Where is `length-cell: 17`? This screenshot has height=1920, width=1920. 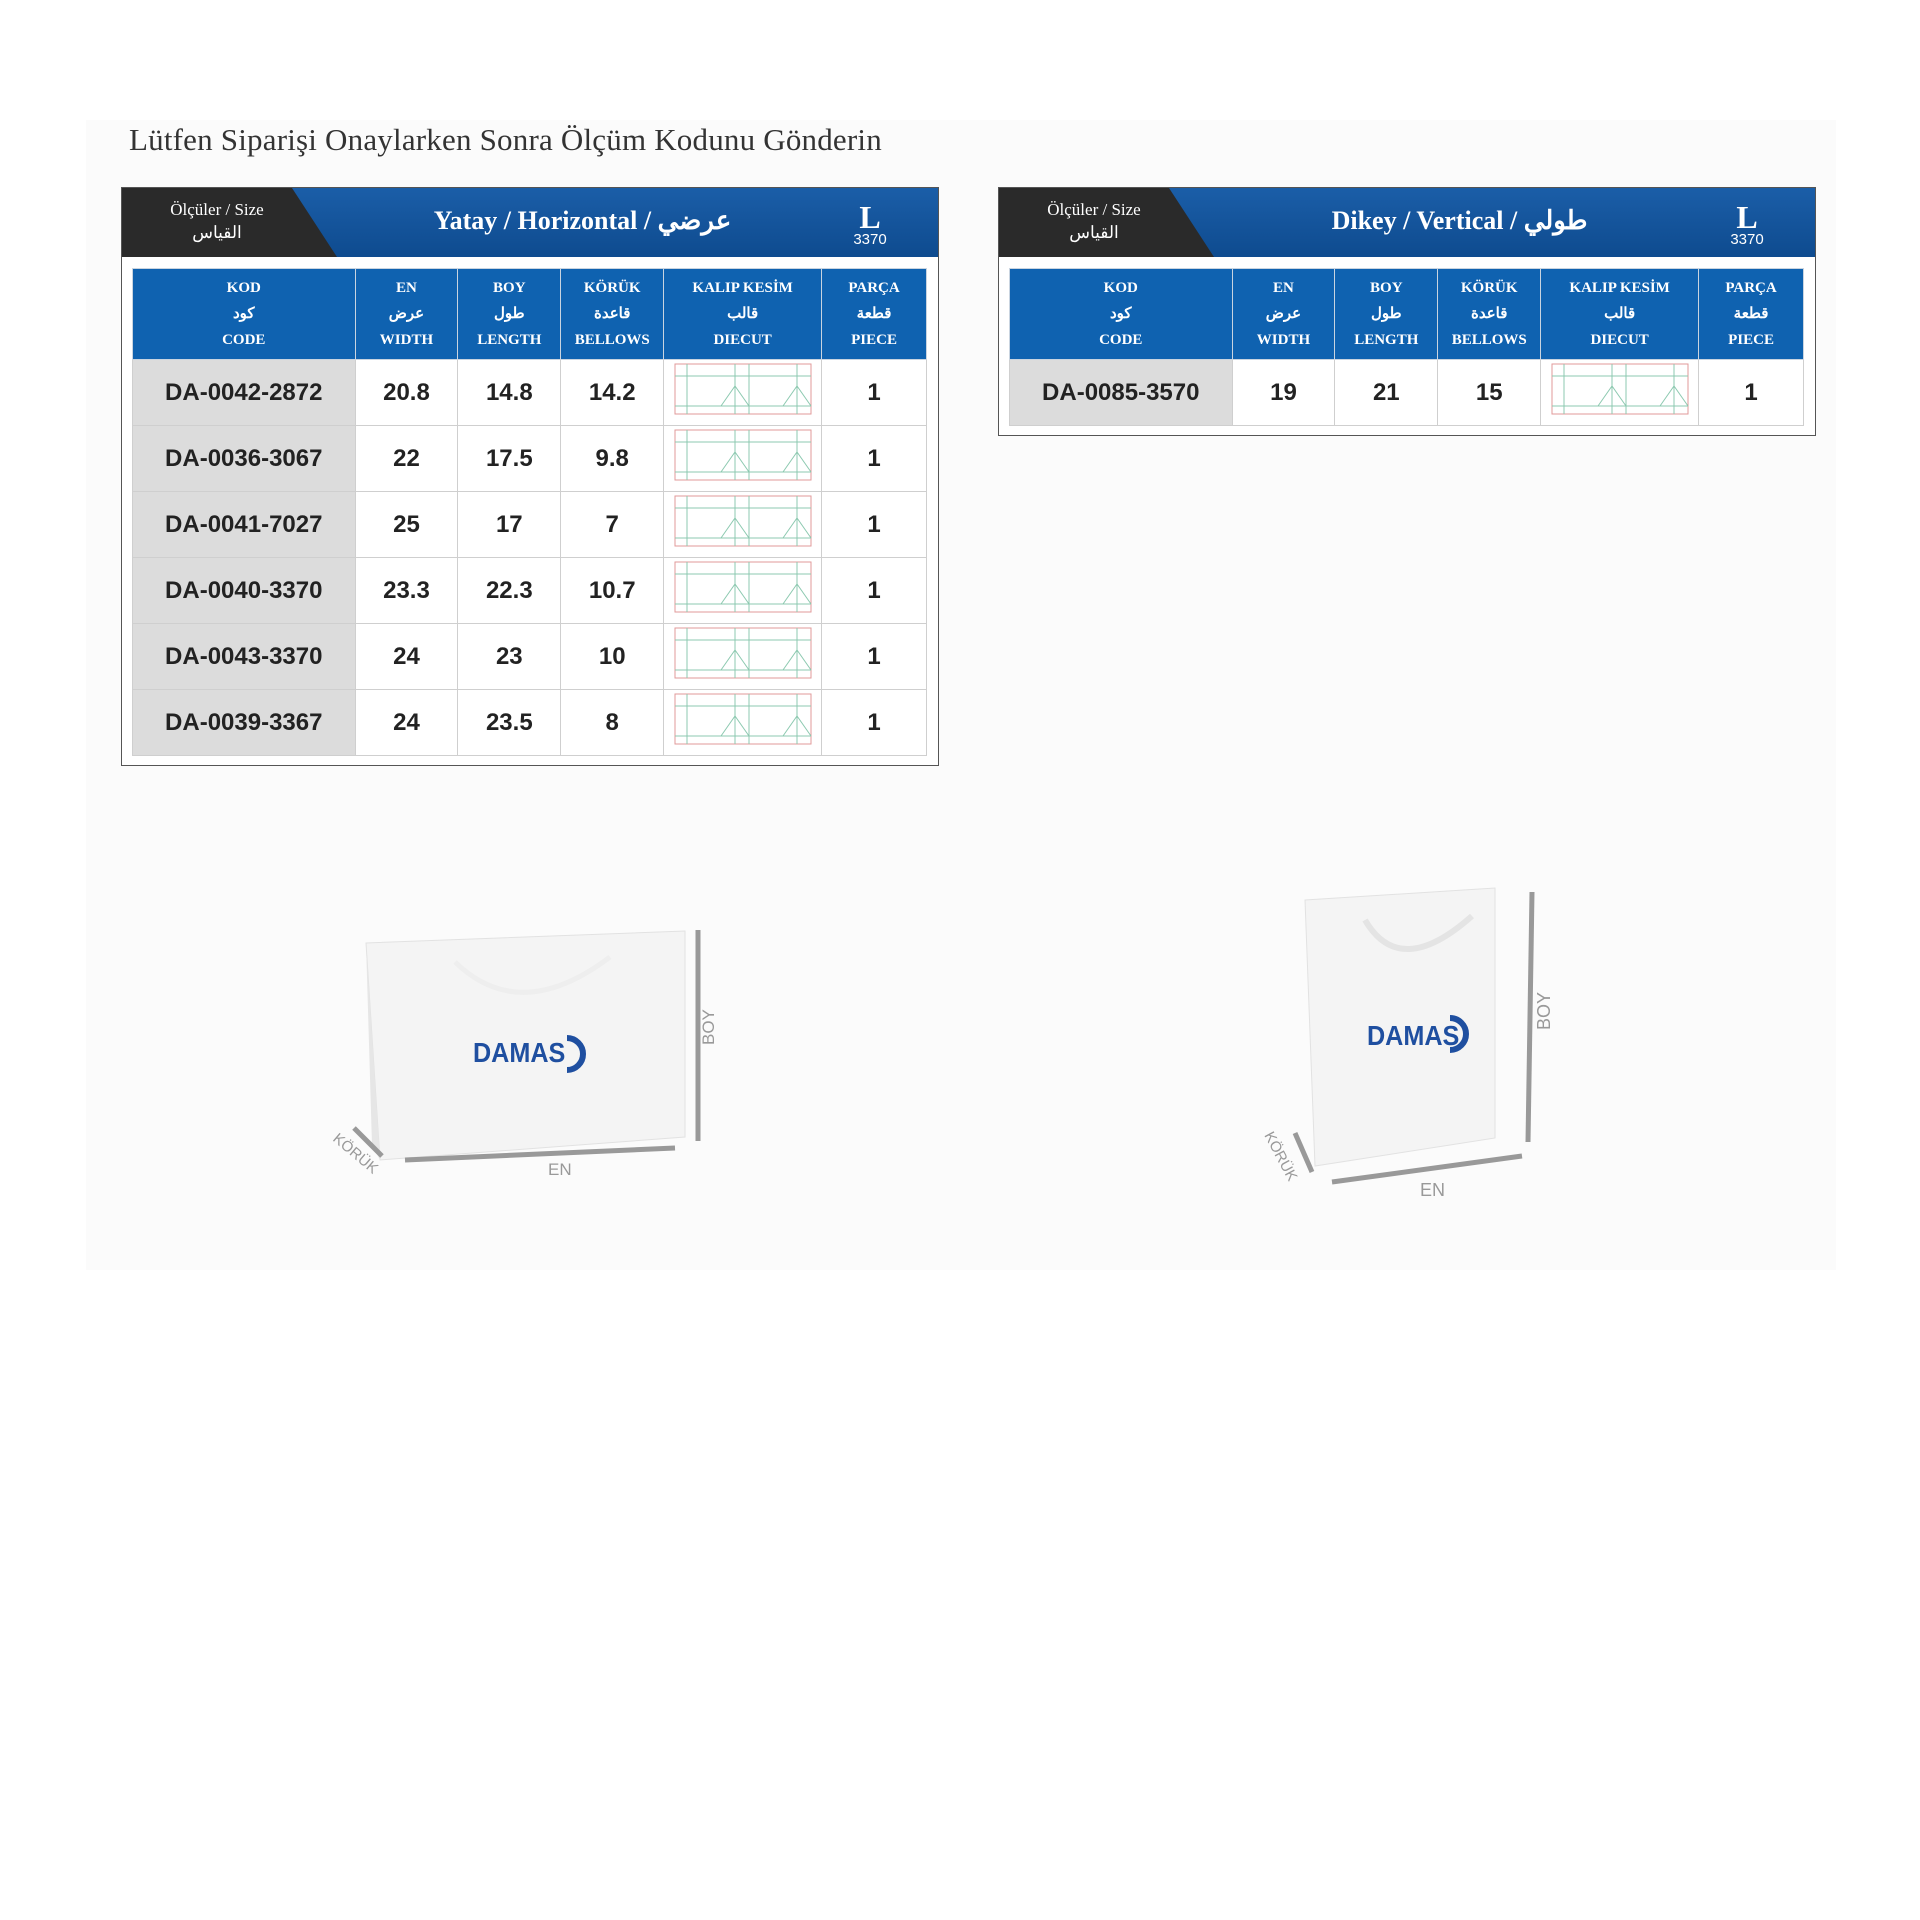 length-cell: 17 is located at coordinates (509, 524).